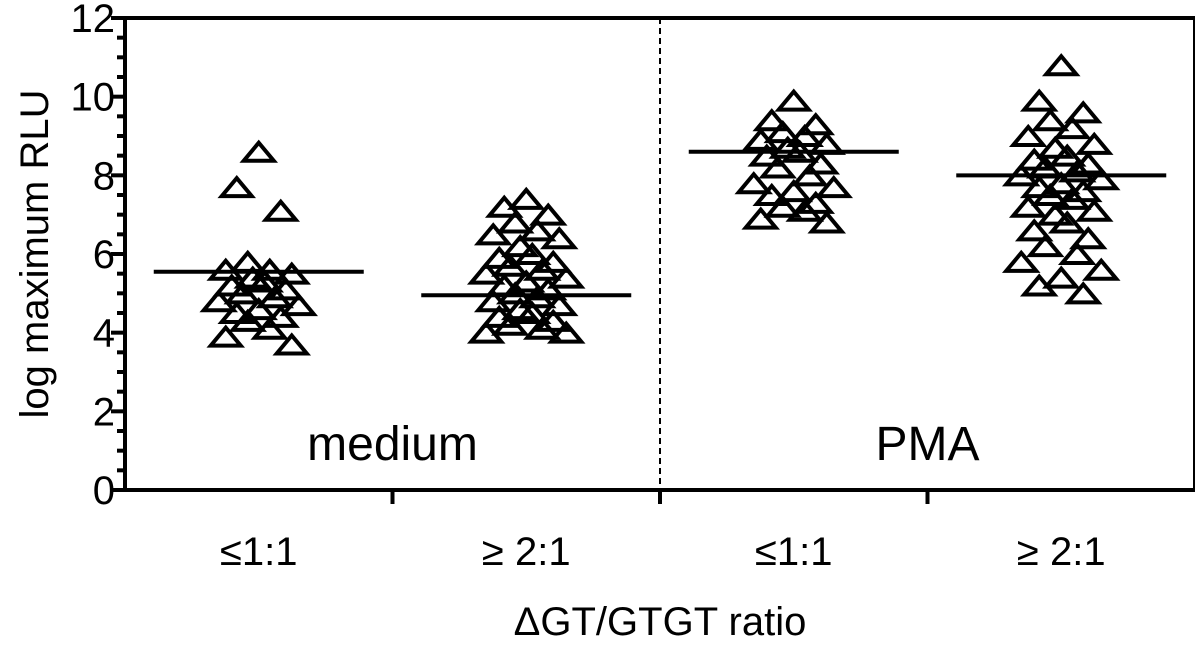  Describe the element at coordinates (93, 20) in the screenshot. I see `y-tick-label: 12` at that location.